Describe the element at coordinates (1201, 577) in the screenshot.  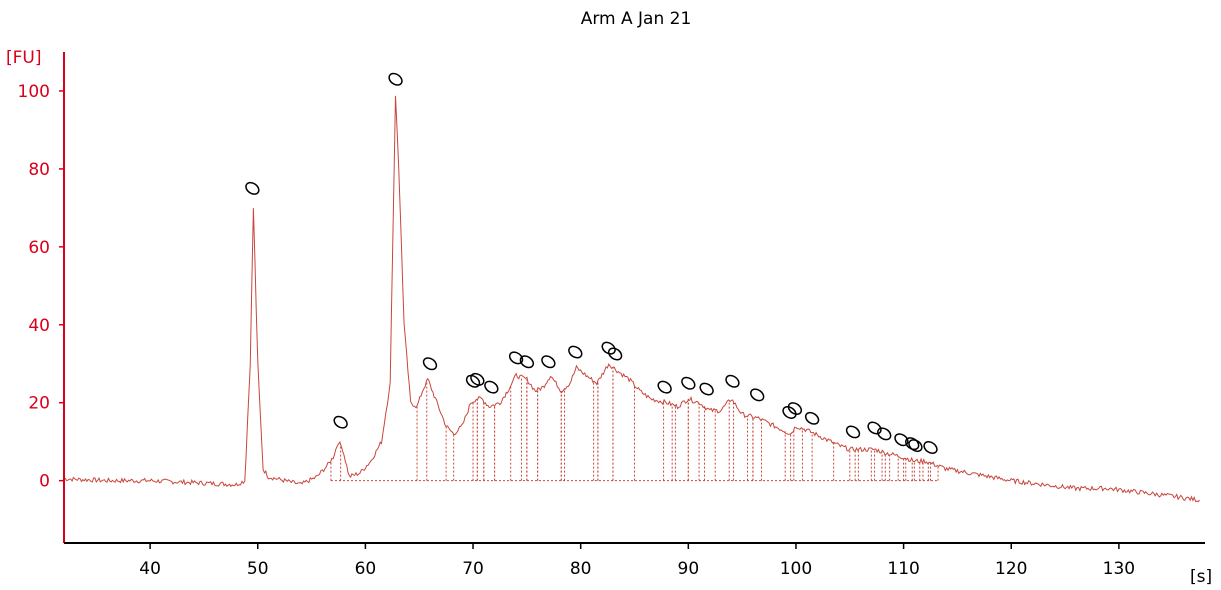
I see `x-axis-unit-label: [s]` at that location.